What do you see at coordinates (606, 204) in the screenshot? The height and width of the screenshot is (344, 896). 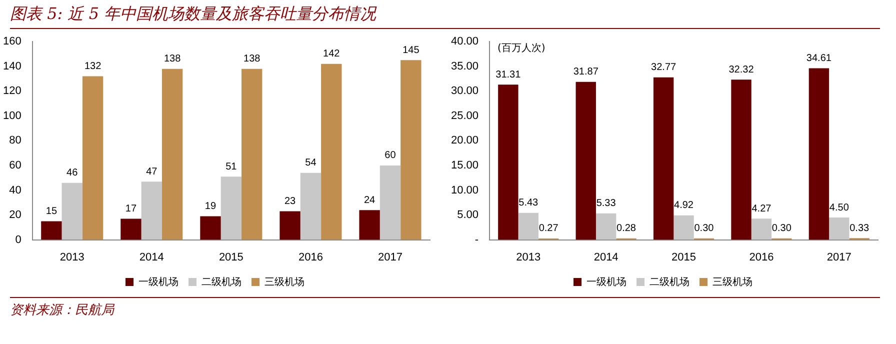 I see `data-label: 5.33` at bounding box center [606, 204].